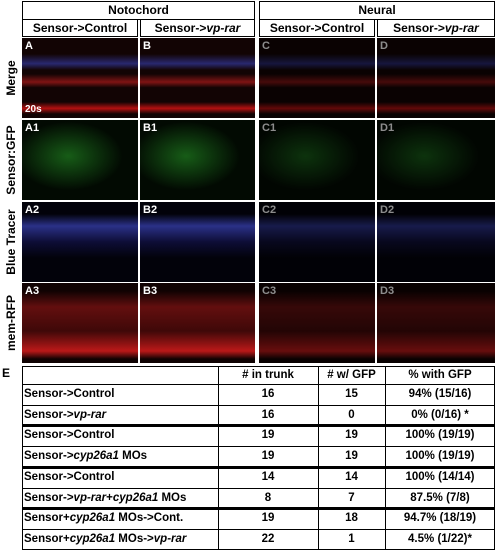 The height and width of the screenshot is (550, 495). I want to click on micrograph: B2, so click(197, 242).